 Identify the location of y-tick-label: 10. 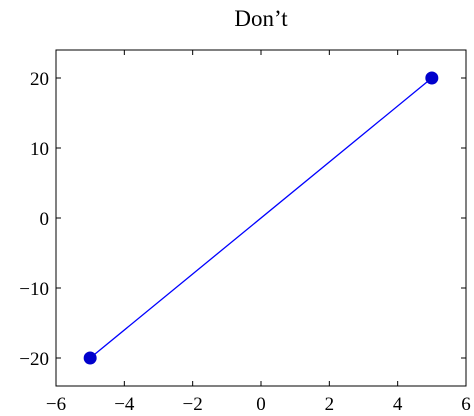
(39, 149).